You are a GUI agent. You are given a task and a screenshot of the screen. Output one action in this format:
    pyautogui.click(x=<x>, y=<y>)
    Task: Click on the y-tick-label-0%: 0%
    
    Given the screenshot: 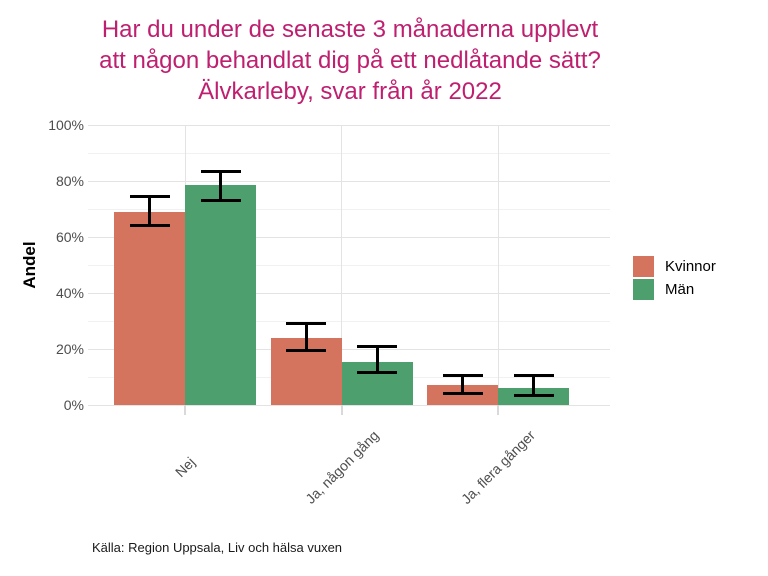 What is the action you would take?
    pyautogui.click(x=73, y=405)
    